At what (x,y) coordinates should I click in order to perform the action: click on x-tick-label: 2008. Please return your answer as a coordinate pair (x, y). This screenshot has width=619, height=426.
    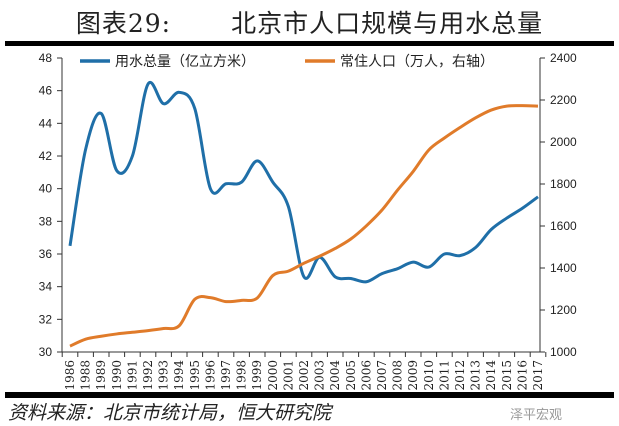
    Looking at the image, I should click on (398, 375).